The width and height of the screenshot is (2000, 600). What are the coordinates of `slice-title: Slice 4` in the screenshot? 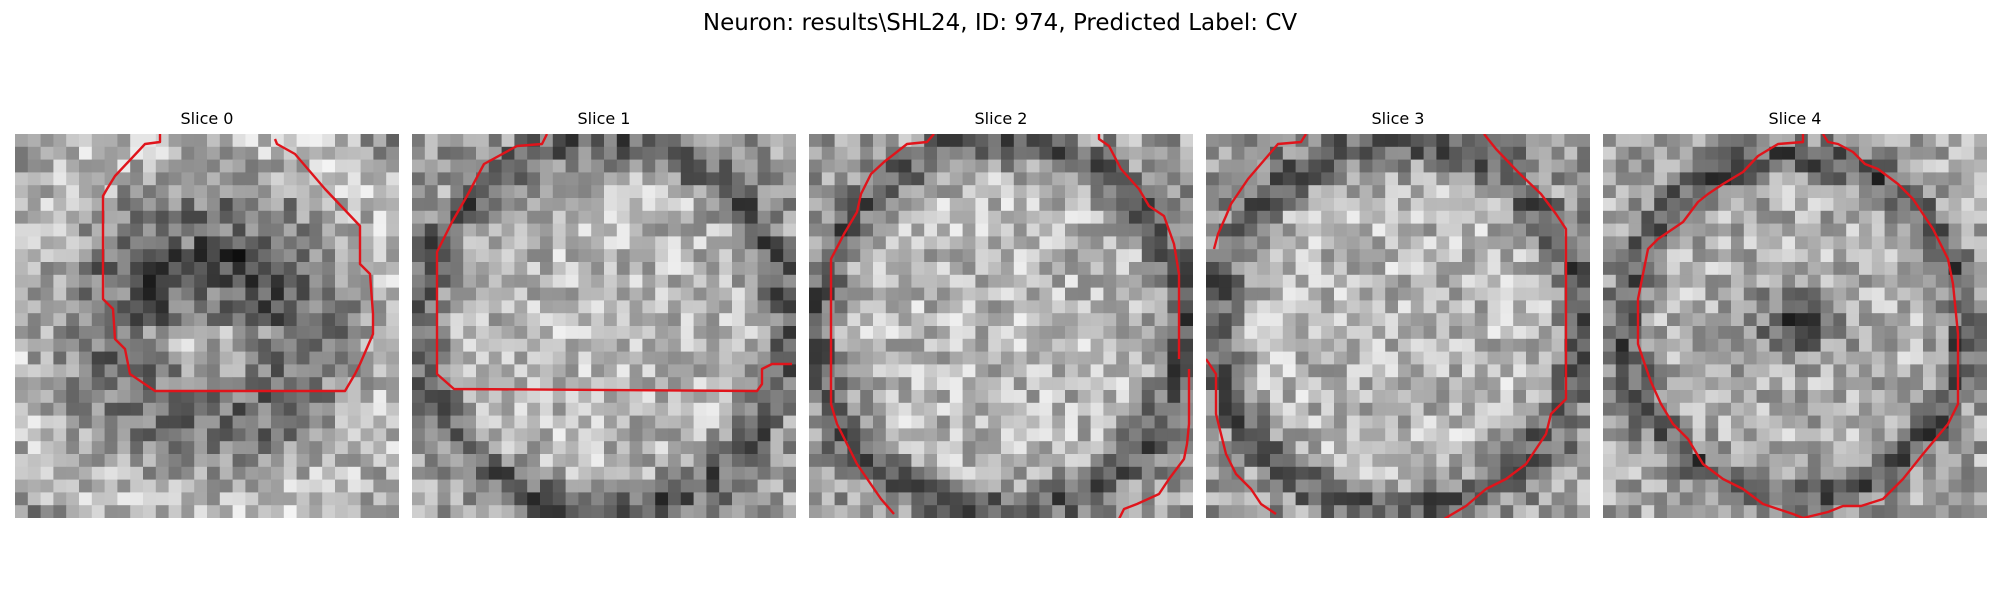 It's located at (1795, 118).